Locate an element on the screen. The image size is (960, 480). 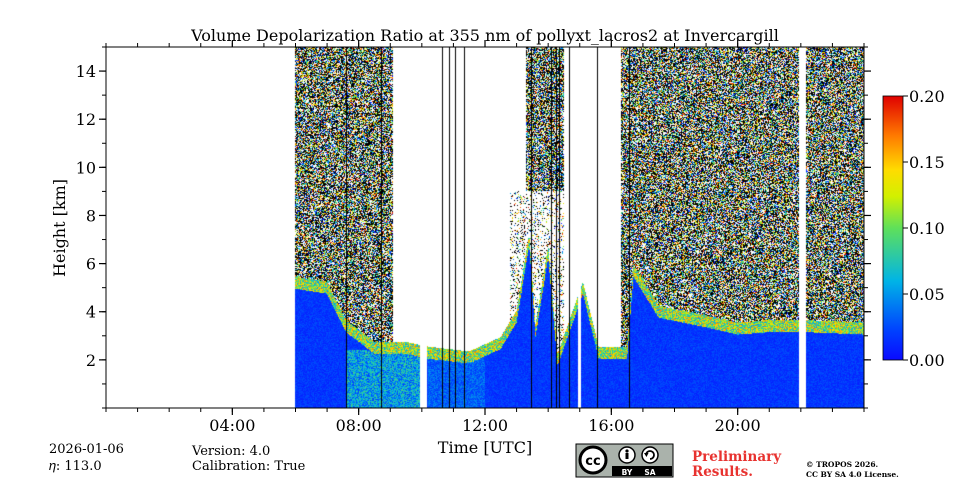
y-tick-label: 8 is located at coordinates (91, 215).